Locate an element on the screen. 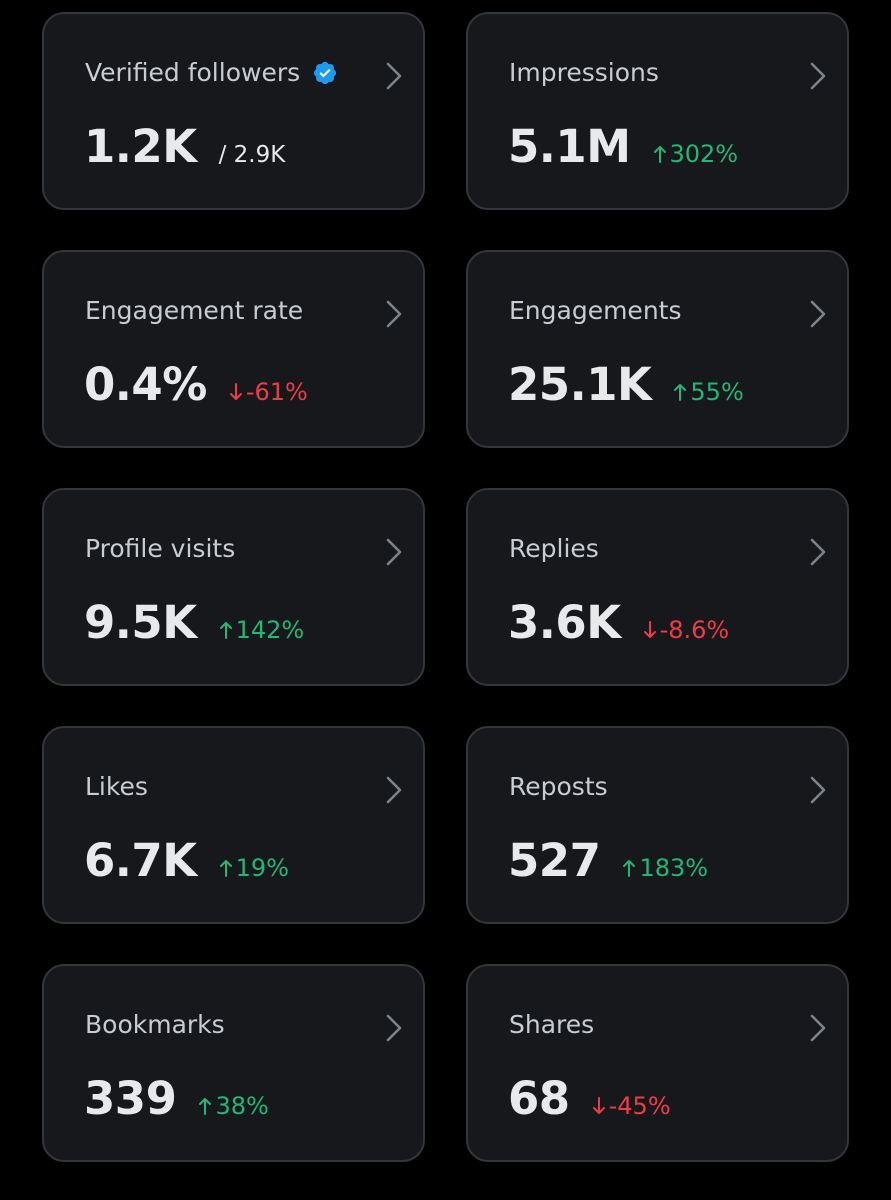 This screenshot has height=1200, width=891. metric-value-row: 68 -45% is located at coordinates (589, 1098).